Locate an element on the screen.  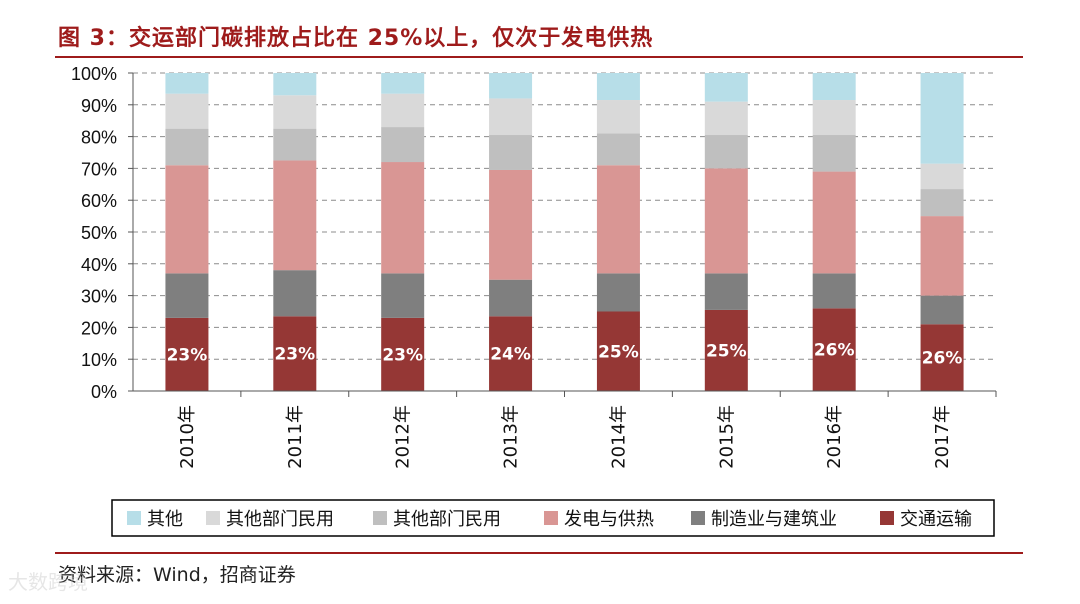
y-tick-label: 40% is located at coordinates (99, 265).